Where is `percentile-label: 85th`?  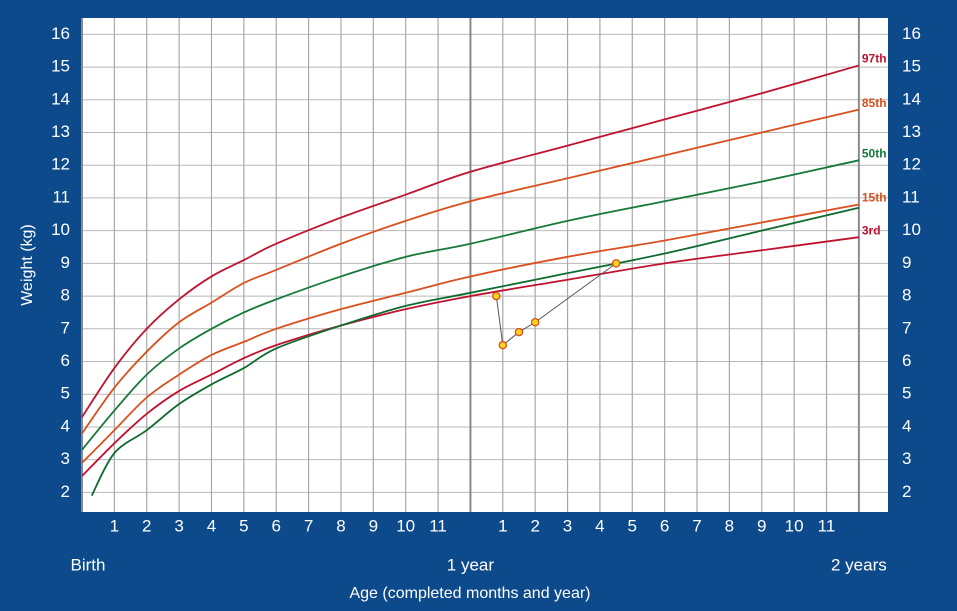
percentile-label: 85th is located at coordinates (874, 103).